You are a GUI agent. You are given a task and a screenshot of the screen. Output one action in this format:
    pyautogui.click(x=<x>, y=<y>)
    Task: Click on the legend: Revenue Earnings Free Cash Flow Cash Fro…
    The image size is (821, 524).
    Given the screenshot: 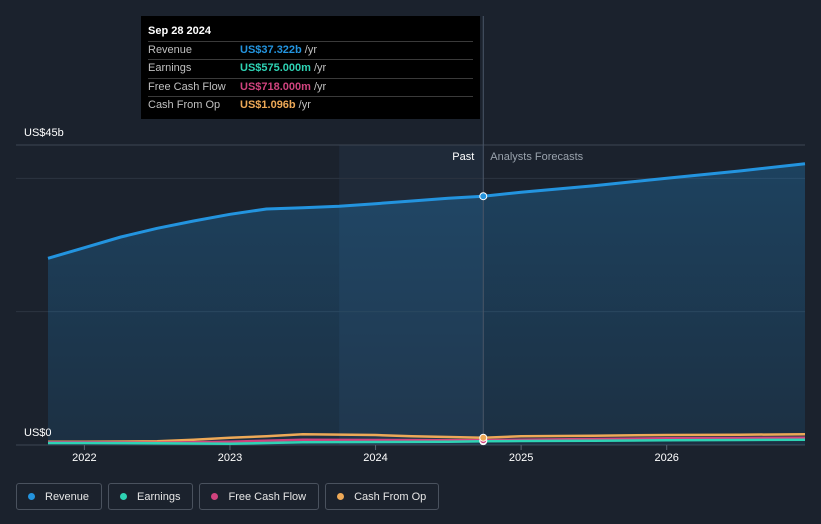 What is the action you would take?
    pyautogui.click(x=230, y=496)
    